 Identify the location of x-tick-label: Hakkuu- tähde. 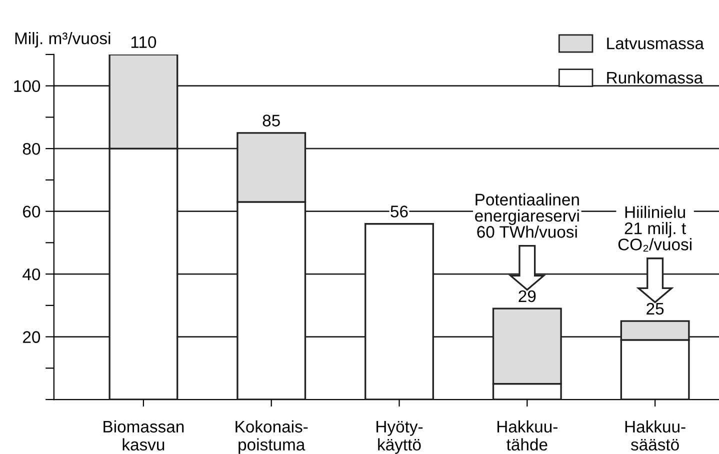
(527, 435).